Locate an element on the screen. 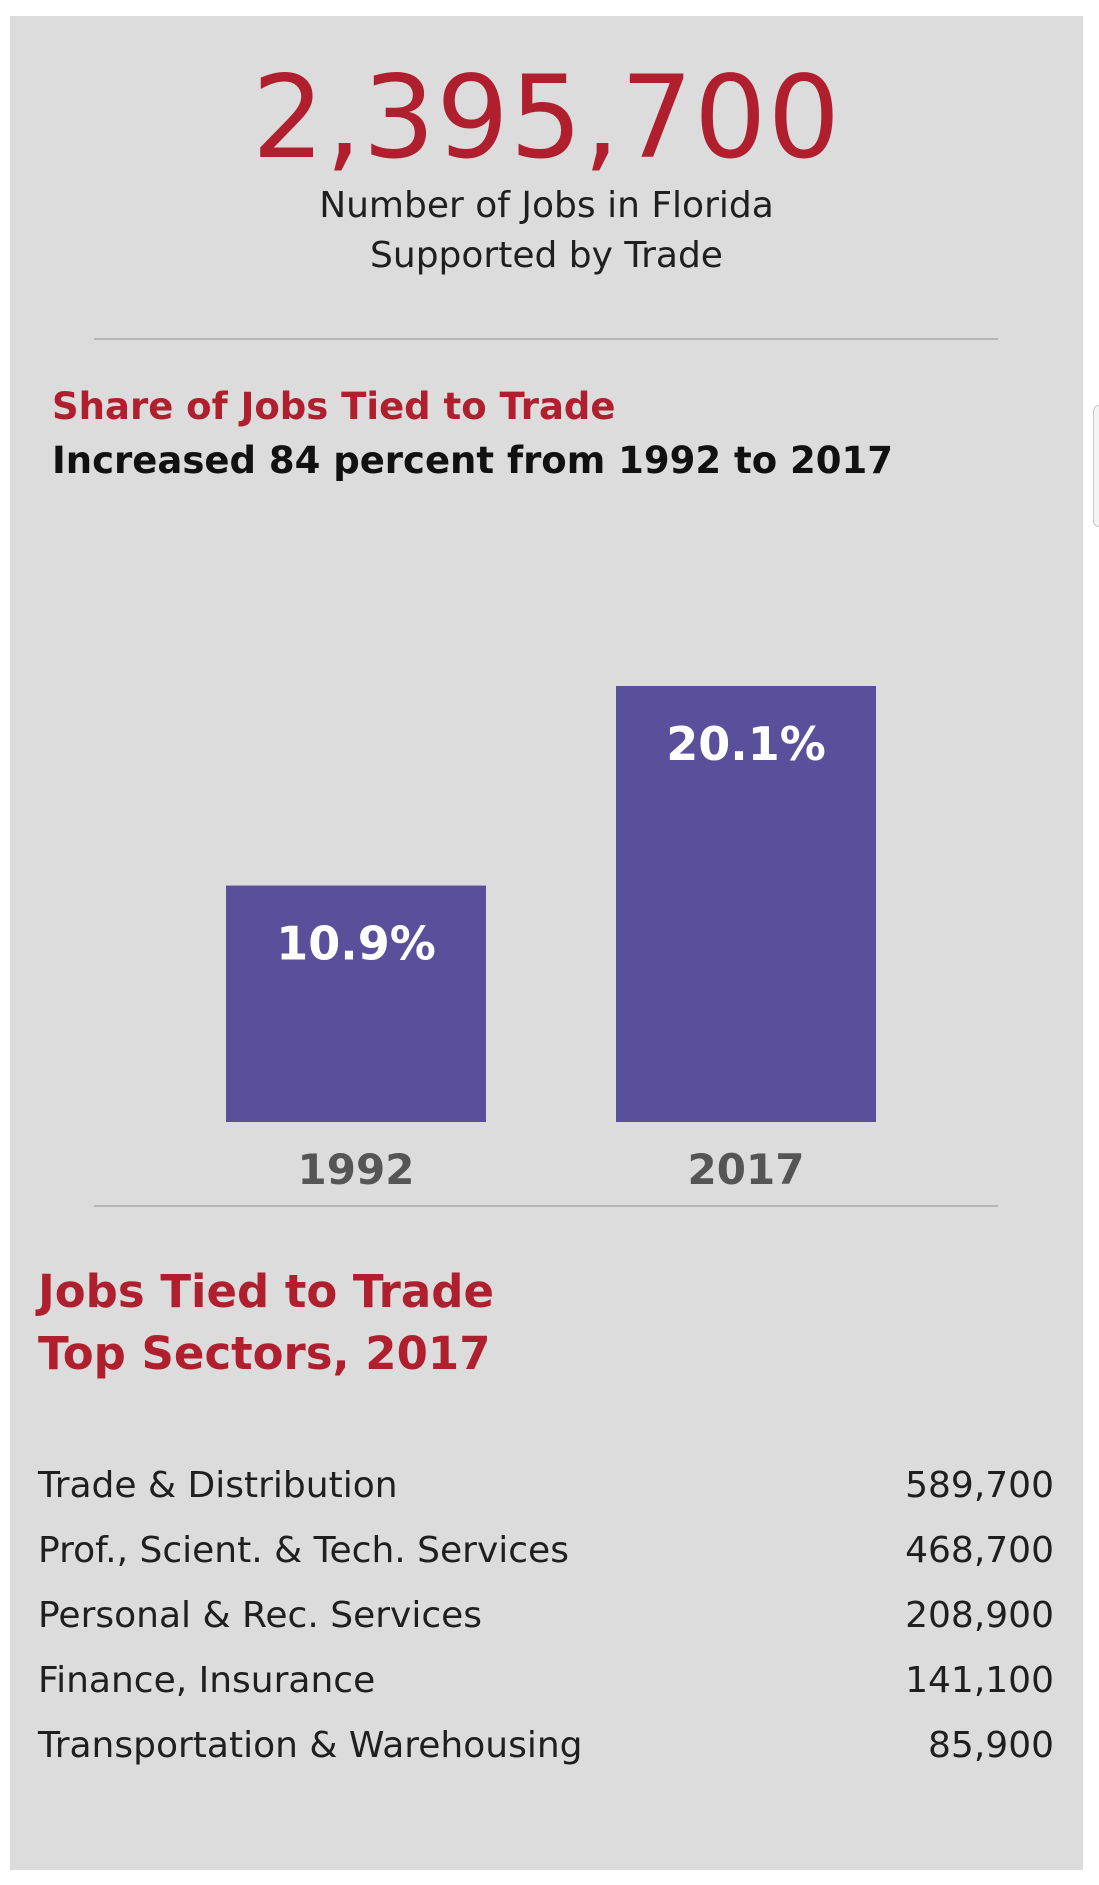 The height and width of the screenshot is (1885, 1099). sector-name: Transportation & Warehousing is located at coordinates (310, 1745).